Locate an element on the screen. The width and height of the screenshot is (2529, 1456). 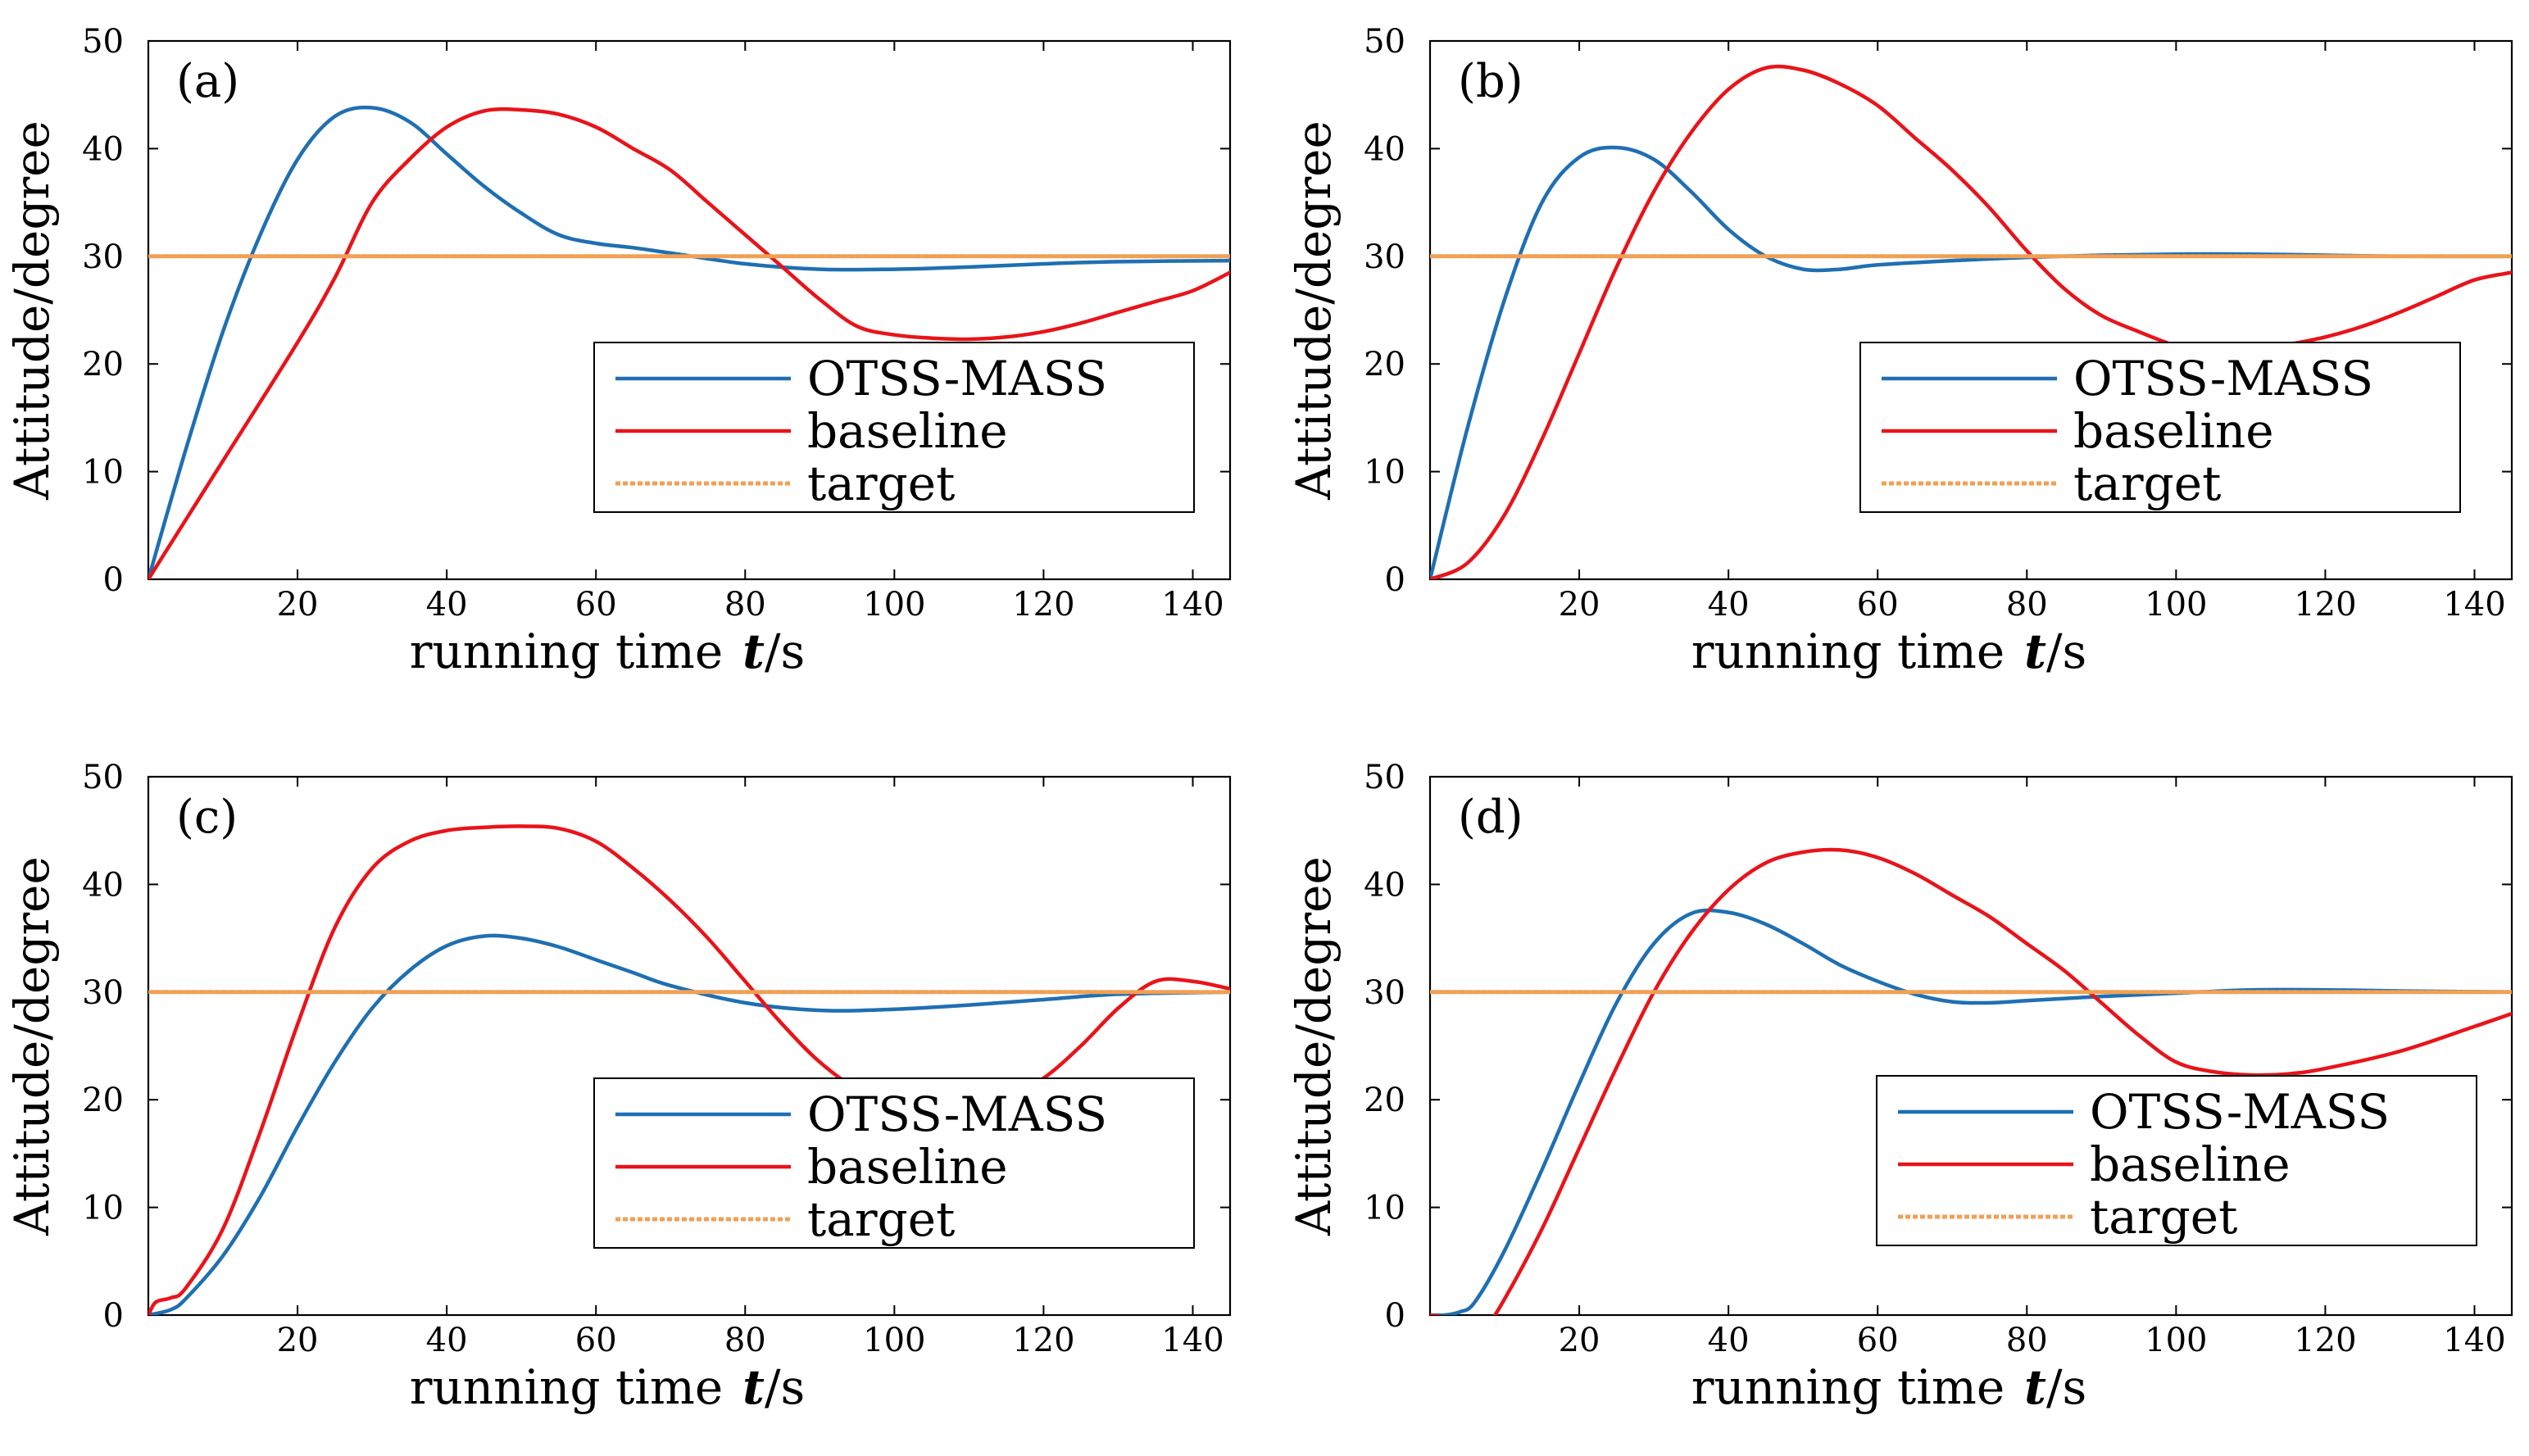
panel-label: (b) is located at coordinates (1490, 82).